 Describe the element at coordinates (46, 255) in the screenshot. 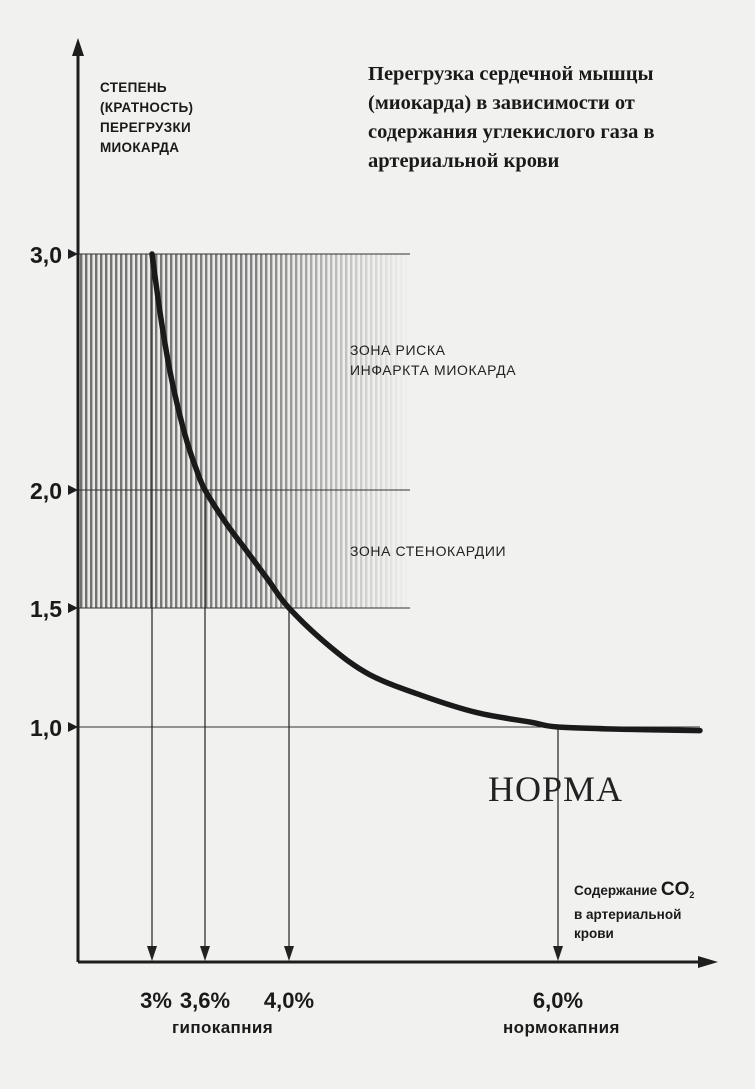

I see `y-tick-label: 3,0` at that location.